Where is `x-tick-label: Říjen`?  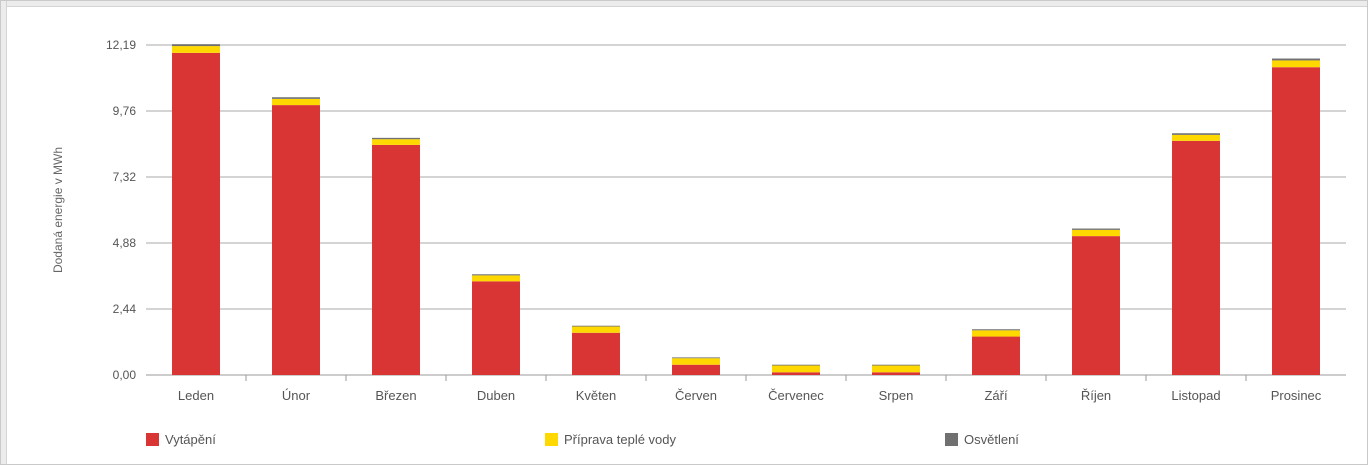 x-tick-label: Říjen is located at coordinates (1096, 395).